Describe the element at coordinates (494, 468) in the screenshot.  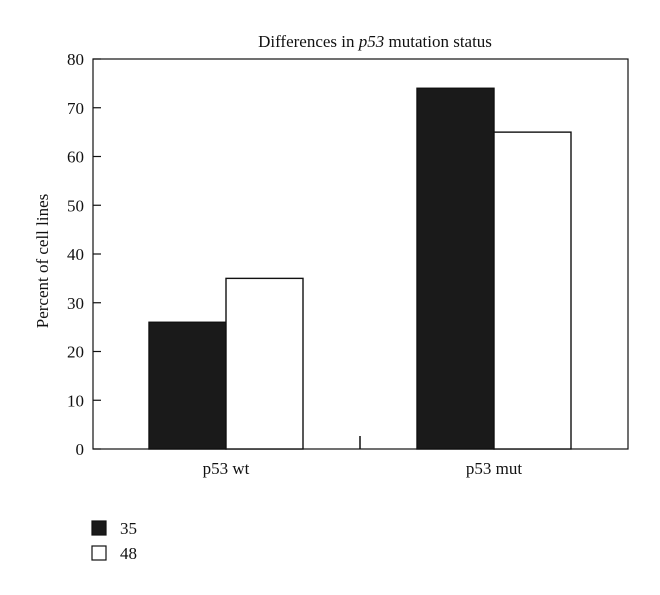
I see `x-tick-label: p53 mut` at that location.